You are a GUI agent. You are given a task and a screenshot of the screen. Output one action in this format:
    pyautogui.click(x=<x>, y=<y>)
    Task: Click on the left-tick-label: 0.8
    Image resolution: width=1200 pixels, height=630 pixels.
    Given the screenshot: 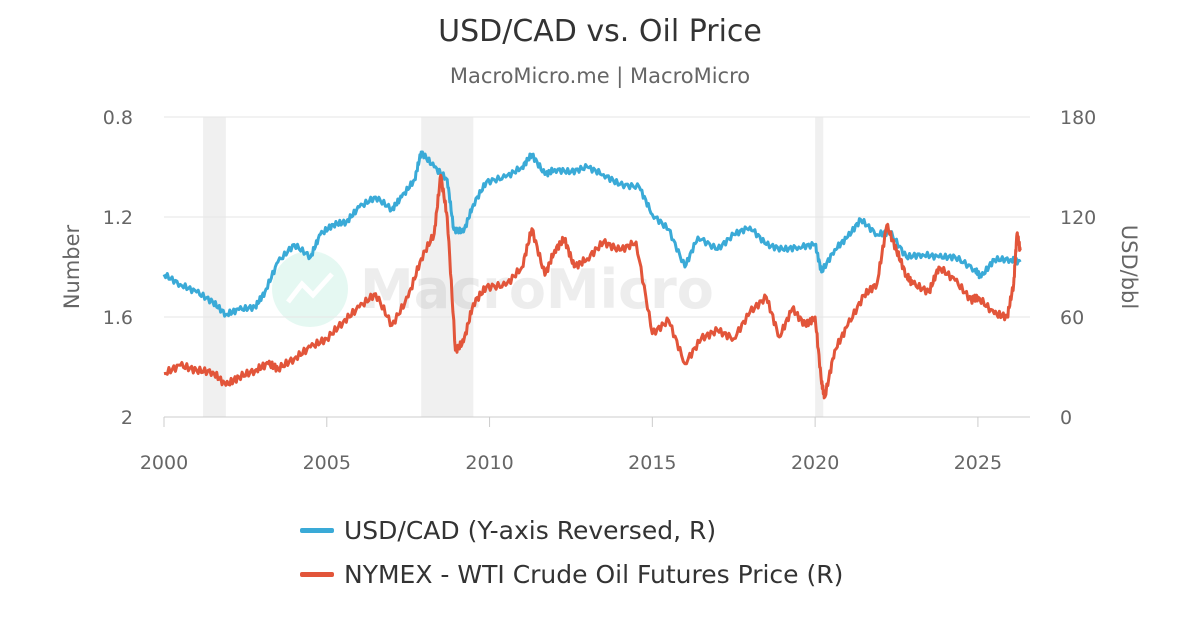 What is the action you would take?
    pyautogui.click(x=118, y=118)
    